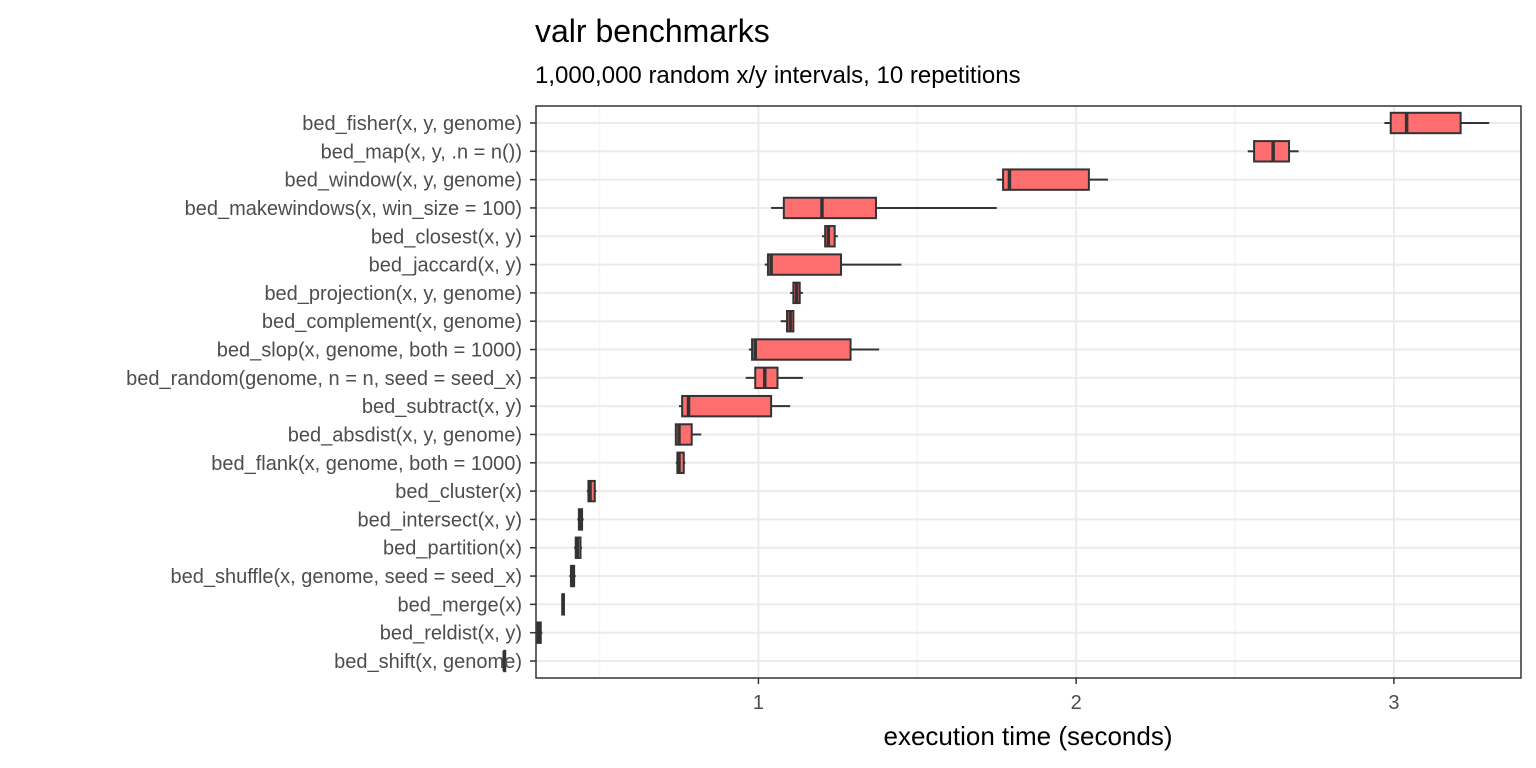 This screenshot has height=768, width=1536. What do you see at coordinates (392, 322) in the screenshot?
I see `category-label: bed_complement(x, genome)` at bounding box center [392, 322].